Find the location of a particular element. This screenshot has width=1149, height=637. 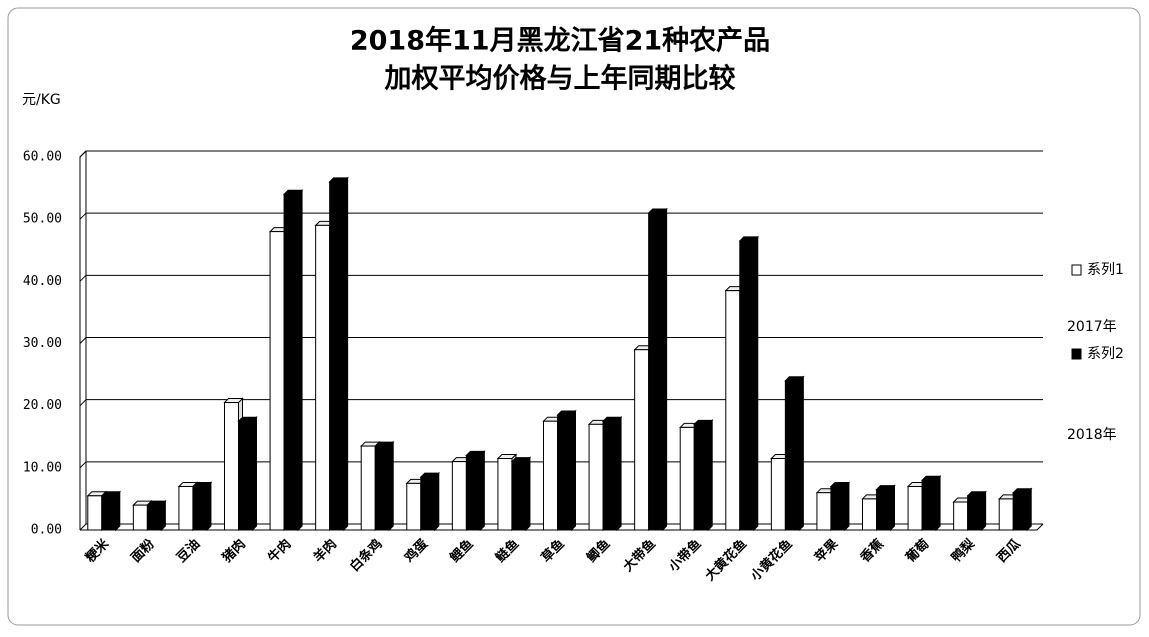

chart-title: 2018年11月黑龙江省21种农产品 is located at coordinates (560, 41).